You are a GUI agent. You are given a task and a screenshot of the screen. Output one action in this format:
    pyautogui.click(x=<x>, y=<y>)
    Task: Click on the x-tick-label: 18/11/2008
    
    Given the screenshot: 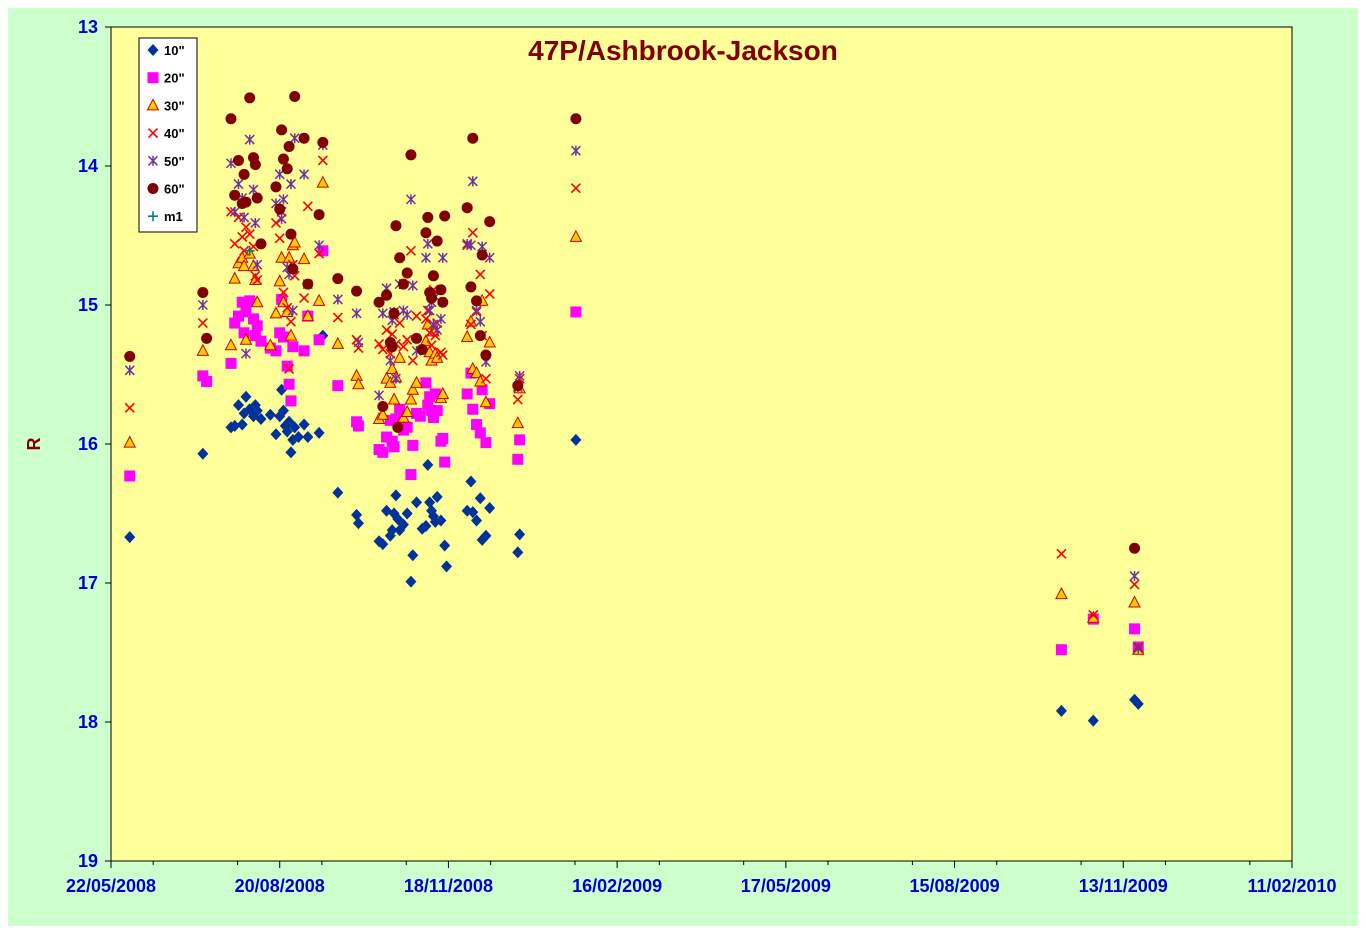 What is the action you would take?
    pyautogui.click(x=448, y=886)
    